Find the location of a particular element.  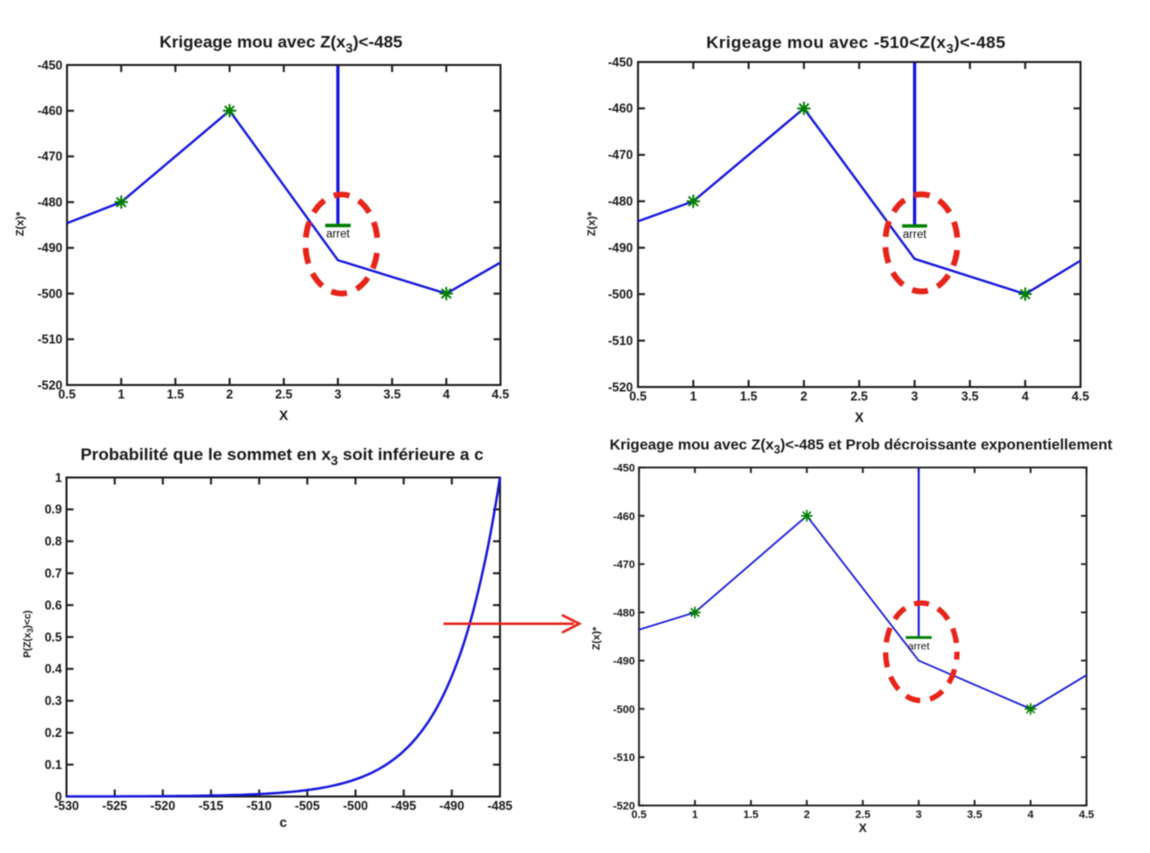

svg-text: -495 is located at coordinates (403, 806).